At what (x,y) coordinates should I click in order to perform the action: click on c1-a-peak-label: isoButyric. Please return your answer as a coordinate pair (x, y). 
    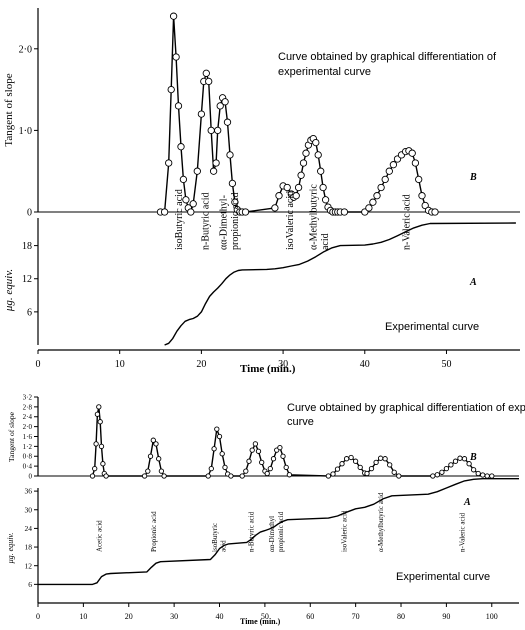
    Looking at the image, I should click on (215, 537).